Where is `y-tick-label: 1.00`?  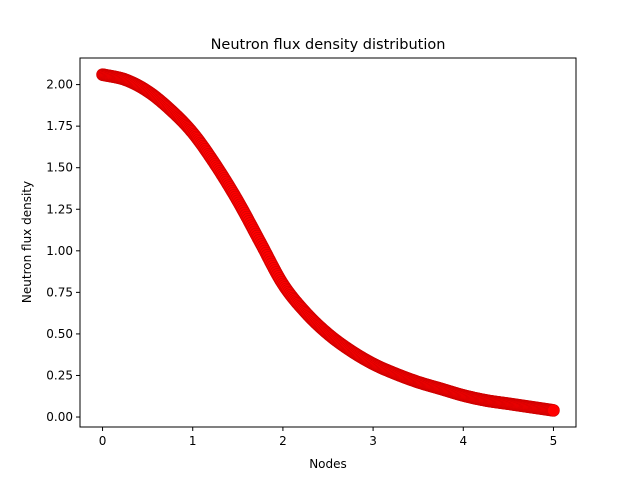
y-tick-label: 1.00 is located at coordinates (59, 251).